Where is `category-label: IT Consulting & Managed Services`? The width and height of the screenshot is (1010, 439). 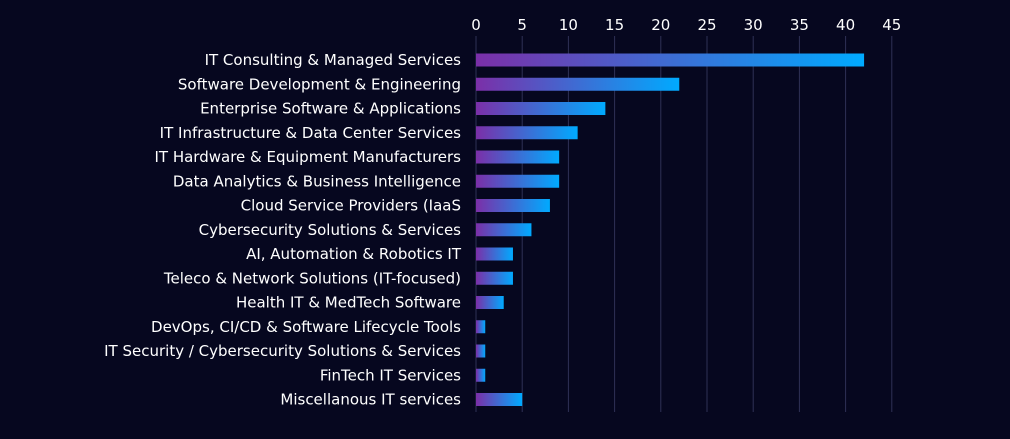 category-label: IT Consulting & Managed Services is located at coordinates (333, 60).